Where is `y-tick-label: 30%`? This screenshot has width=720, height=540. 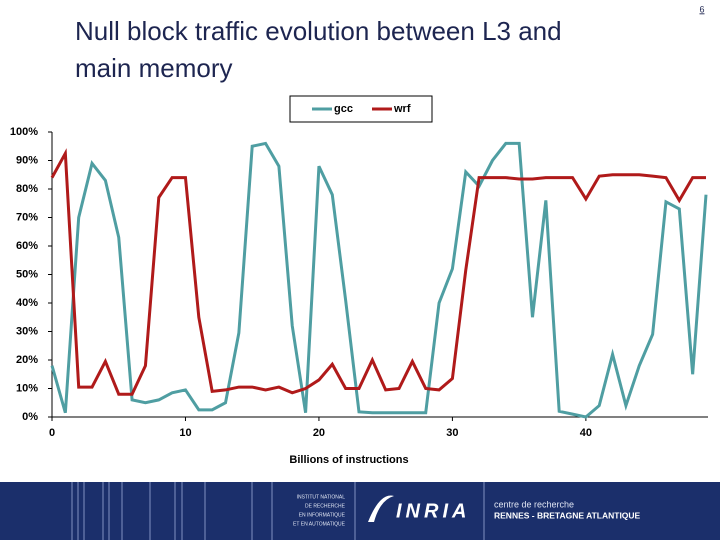
y-tick-label: 30% is located at coordinates (27, 331).